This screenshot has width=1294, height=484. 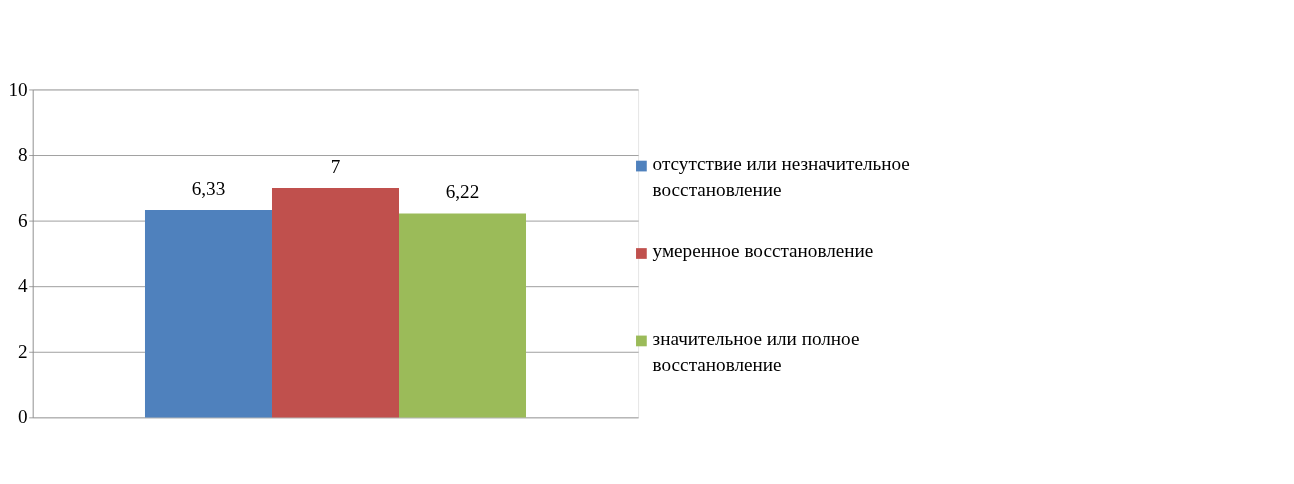 What do you see at coordinates (462, 192) in the screenshot?
I see `data-label: 6,22` at bounding box center [462, 192].